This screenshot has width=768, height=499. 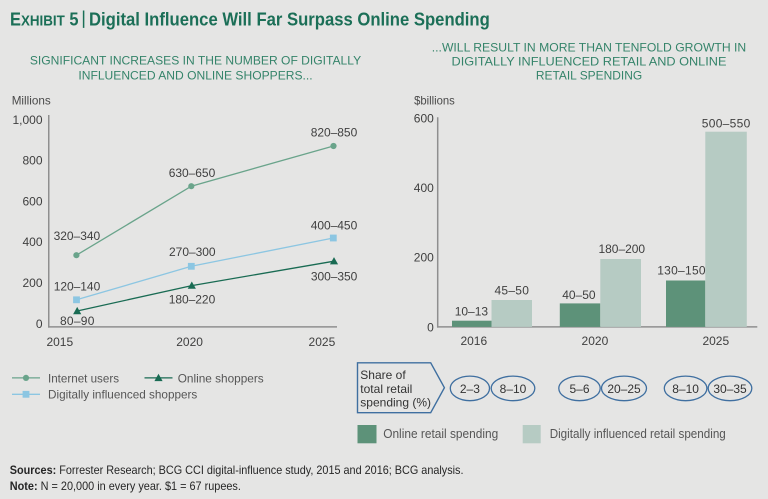 I want to click on svg-text: 40–50, so click(x=579, y=295).